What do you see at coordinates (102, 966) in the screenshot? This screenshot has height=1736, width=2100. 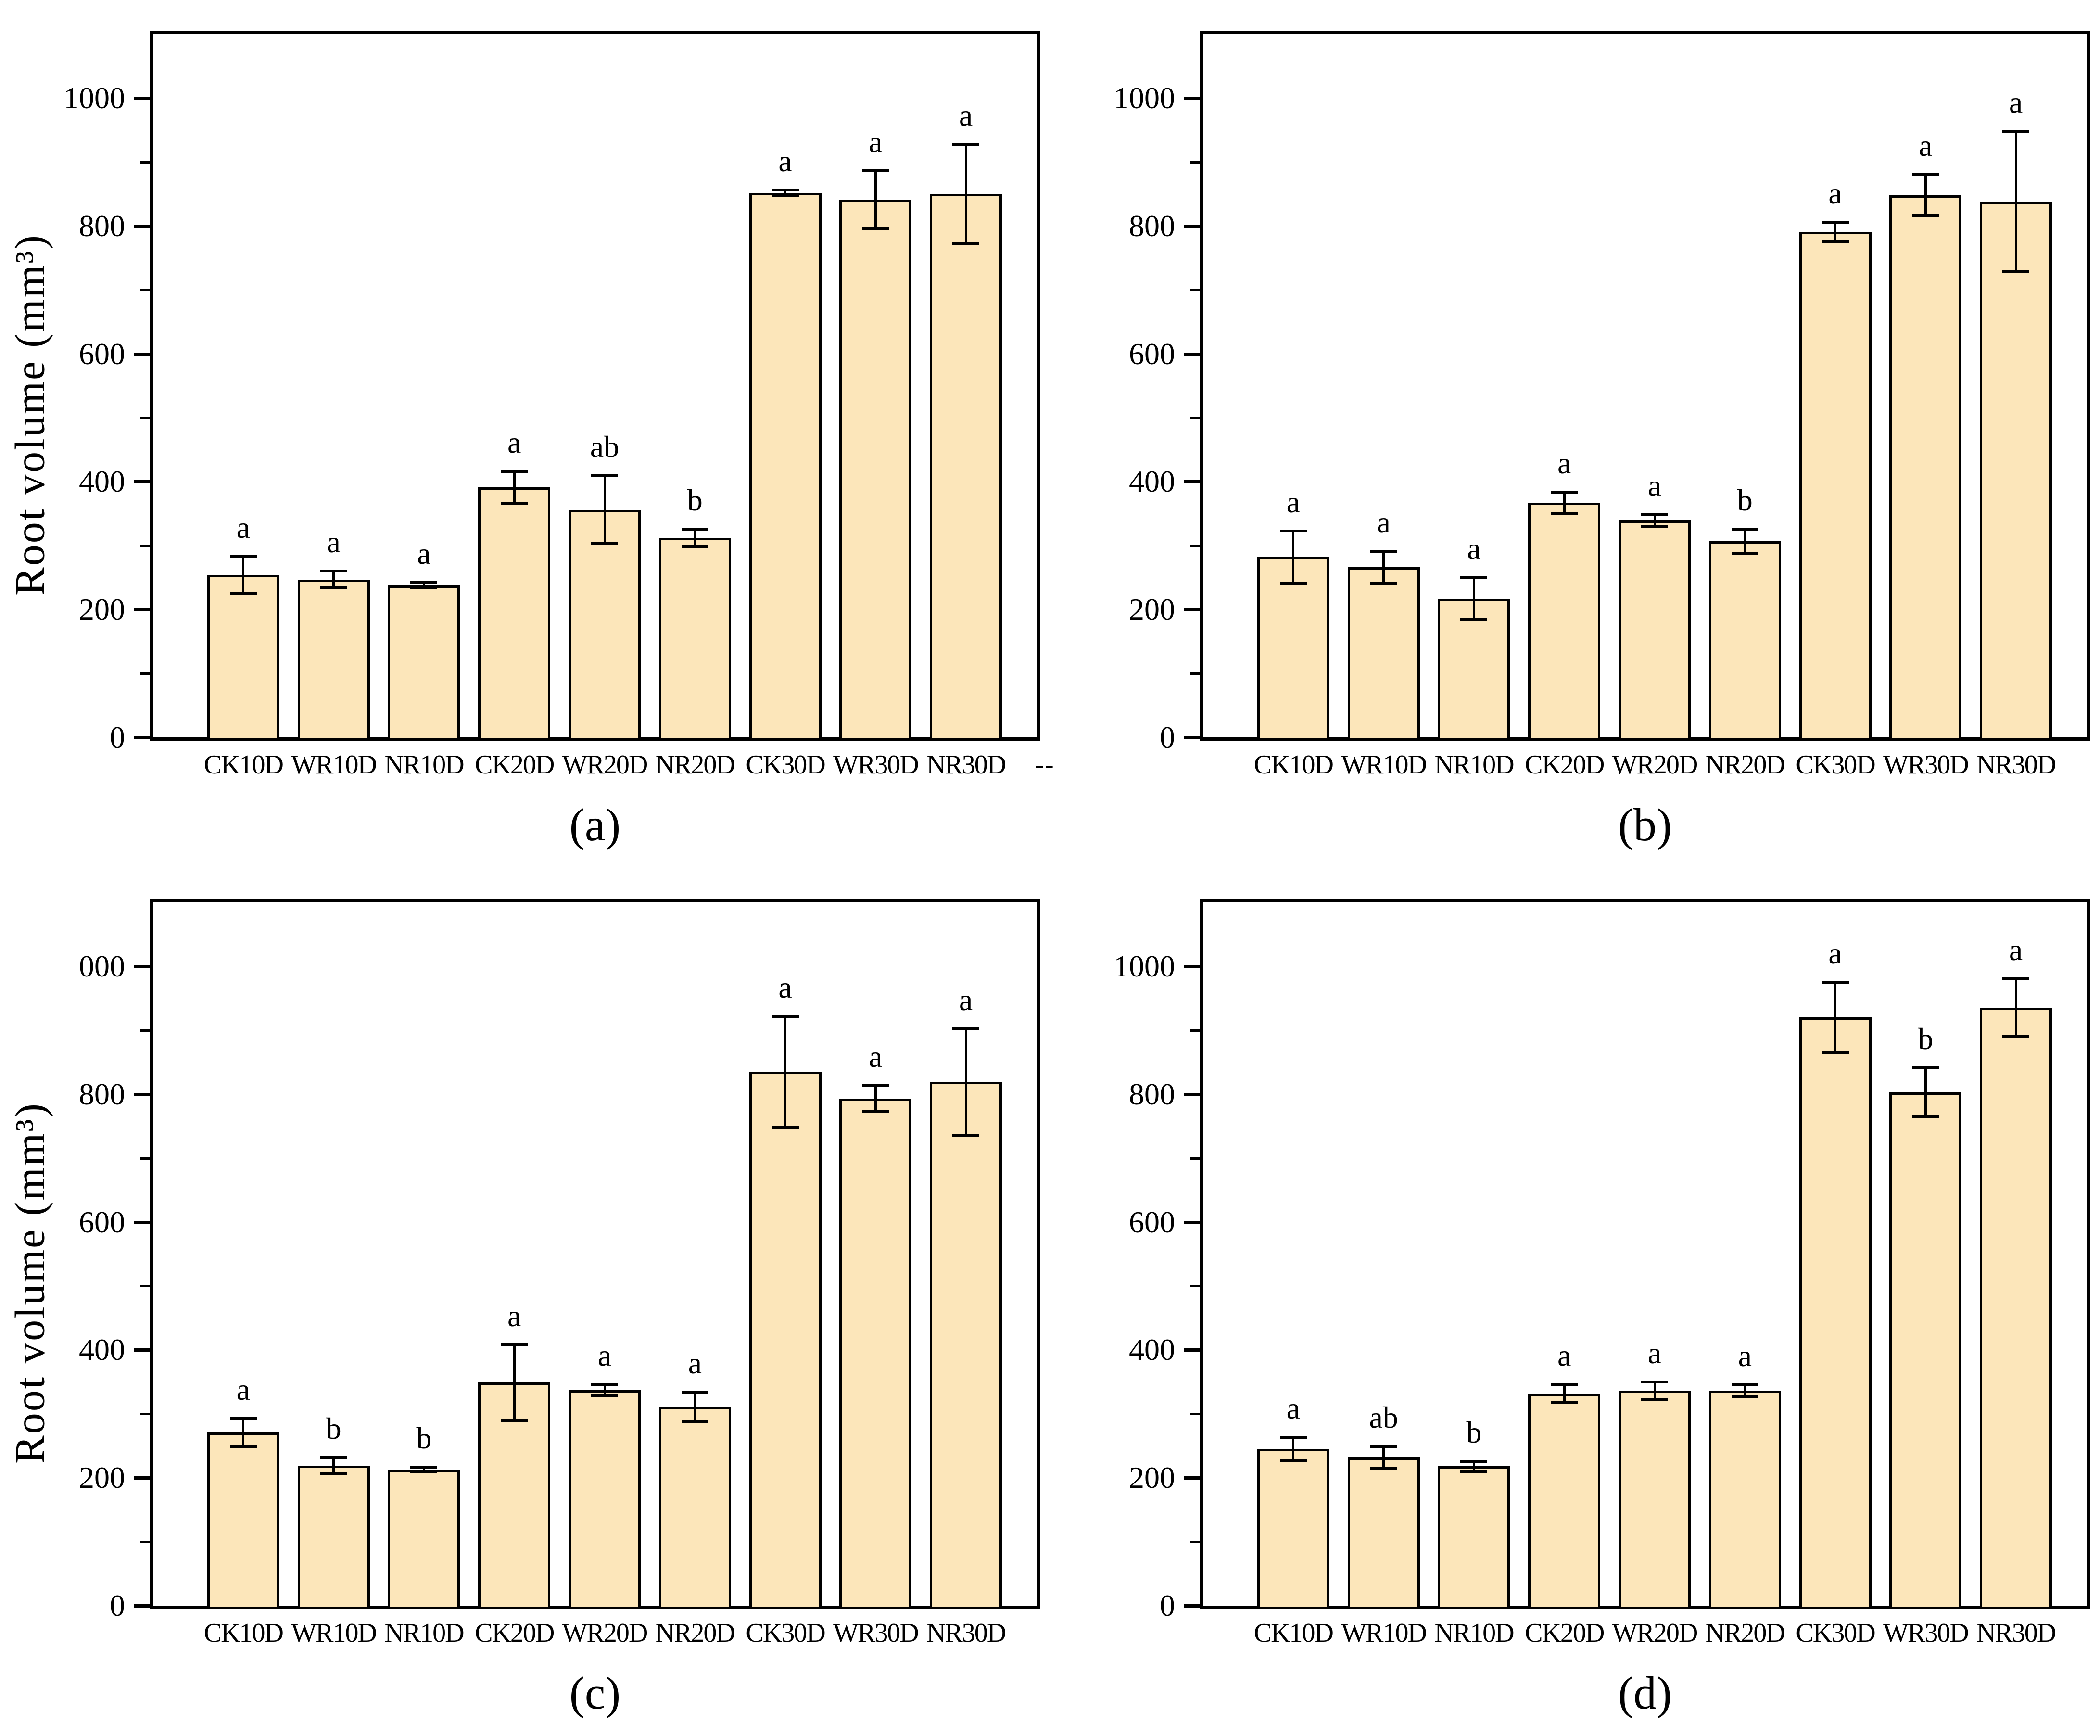 I see `y-tick-label: 000` at bounding box center [102, 966].